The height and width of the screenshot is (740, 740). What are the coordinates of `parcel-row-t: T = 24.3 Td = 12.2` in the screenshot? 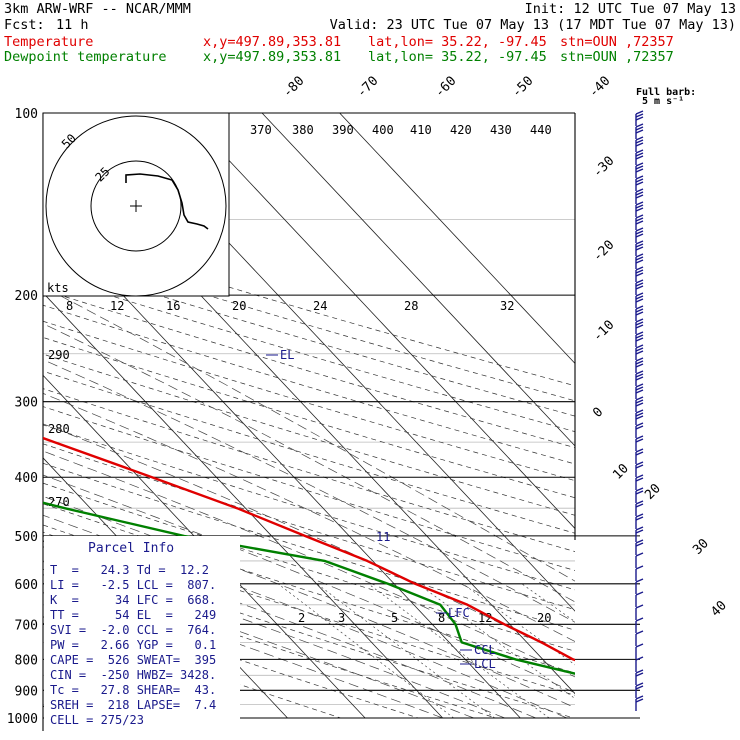 It's located at (129, 570).